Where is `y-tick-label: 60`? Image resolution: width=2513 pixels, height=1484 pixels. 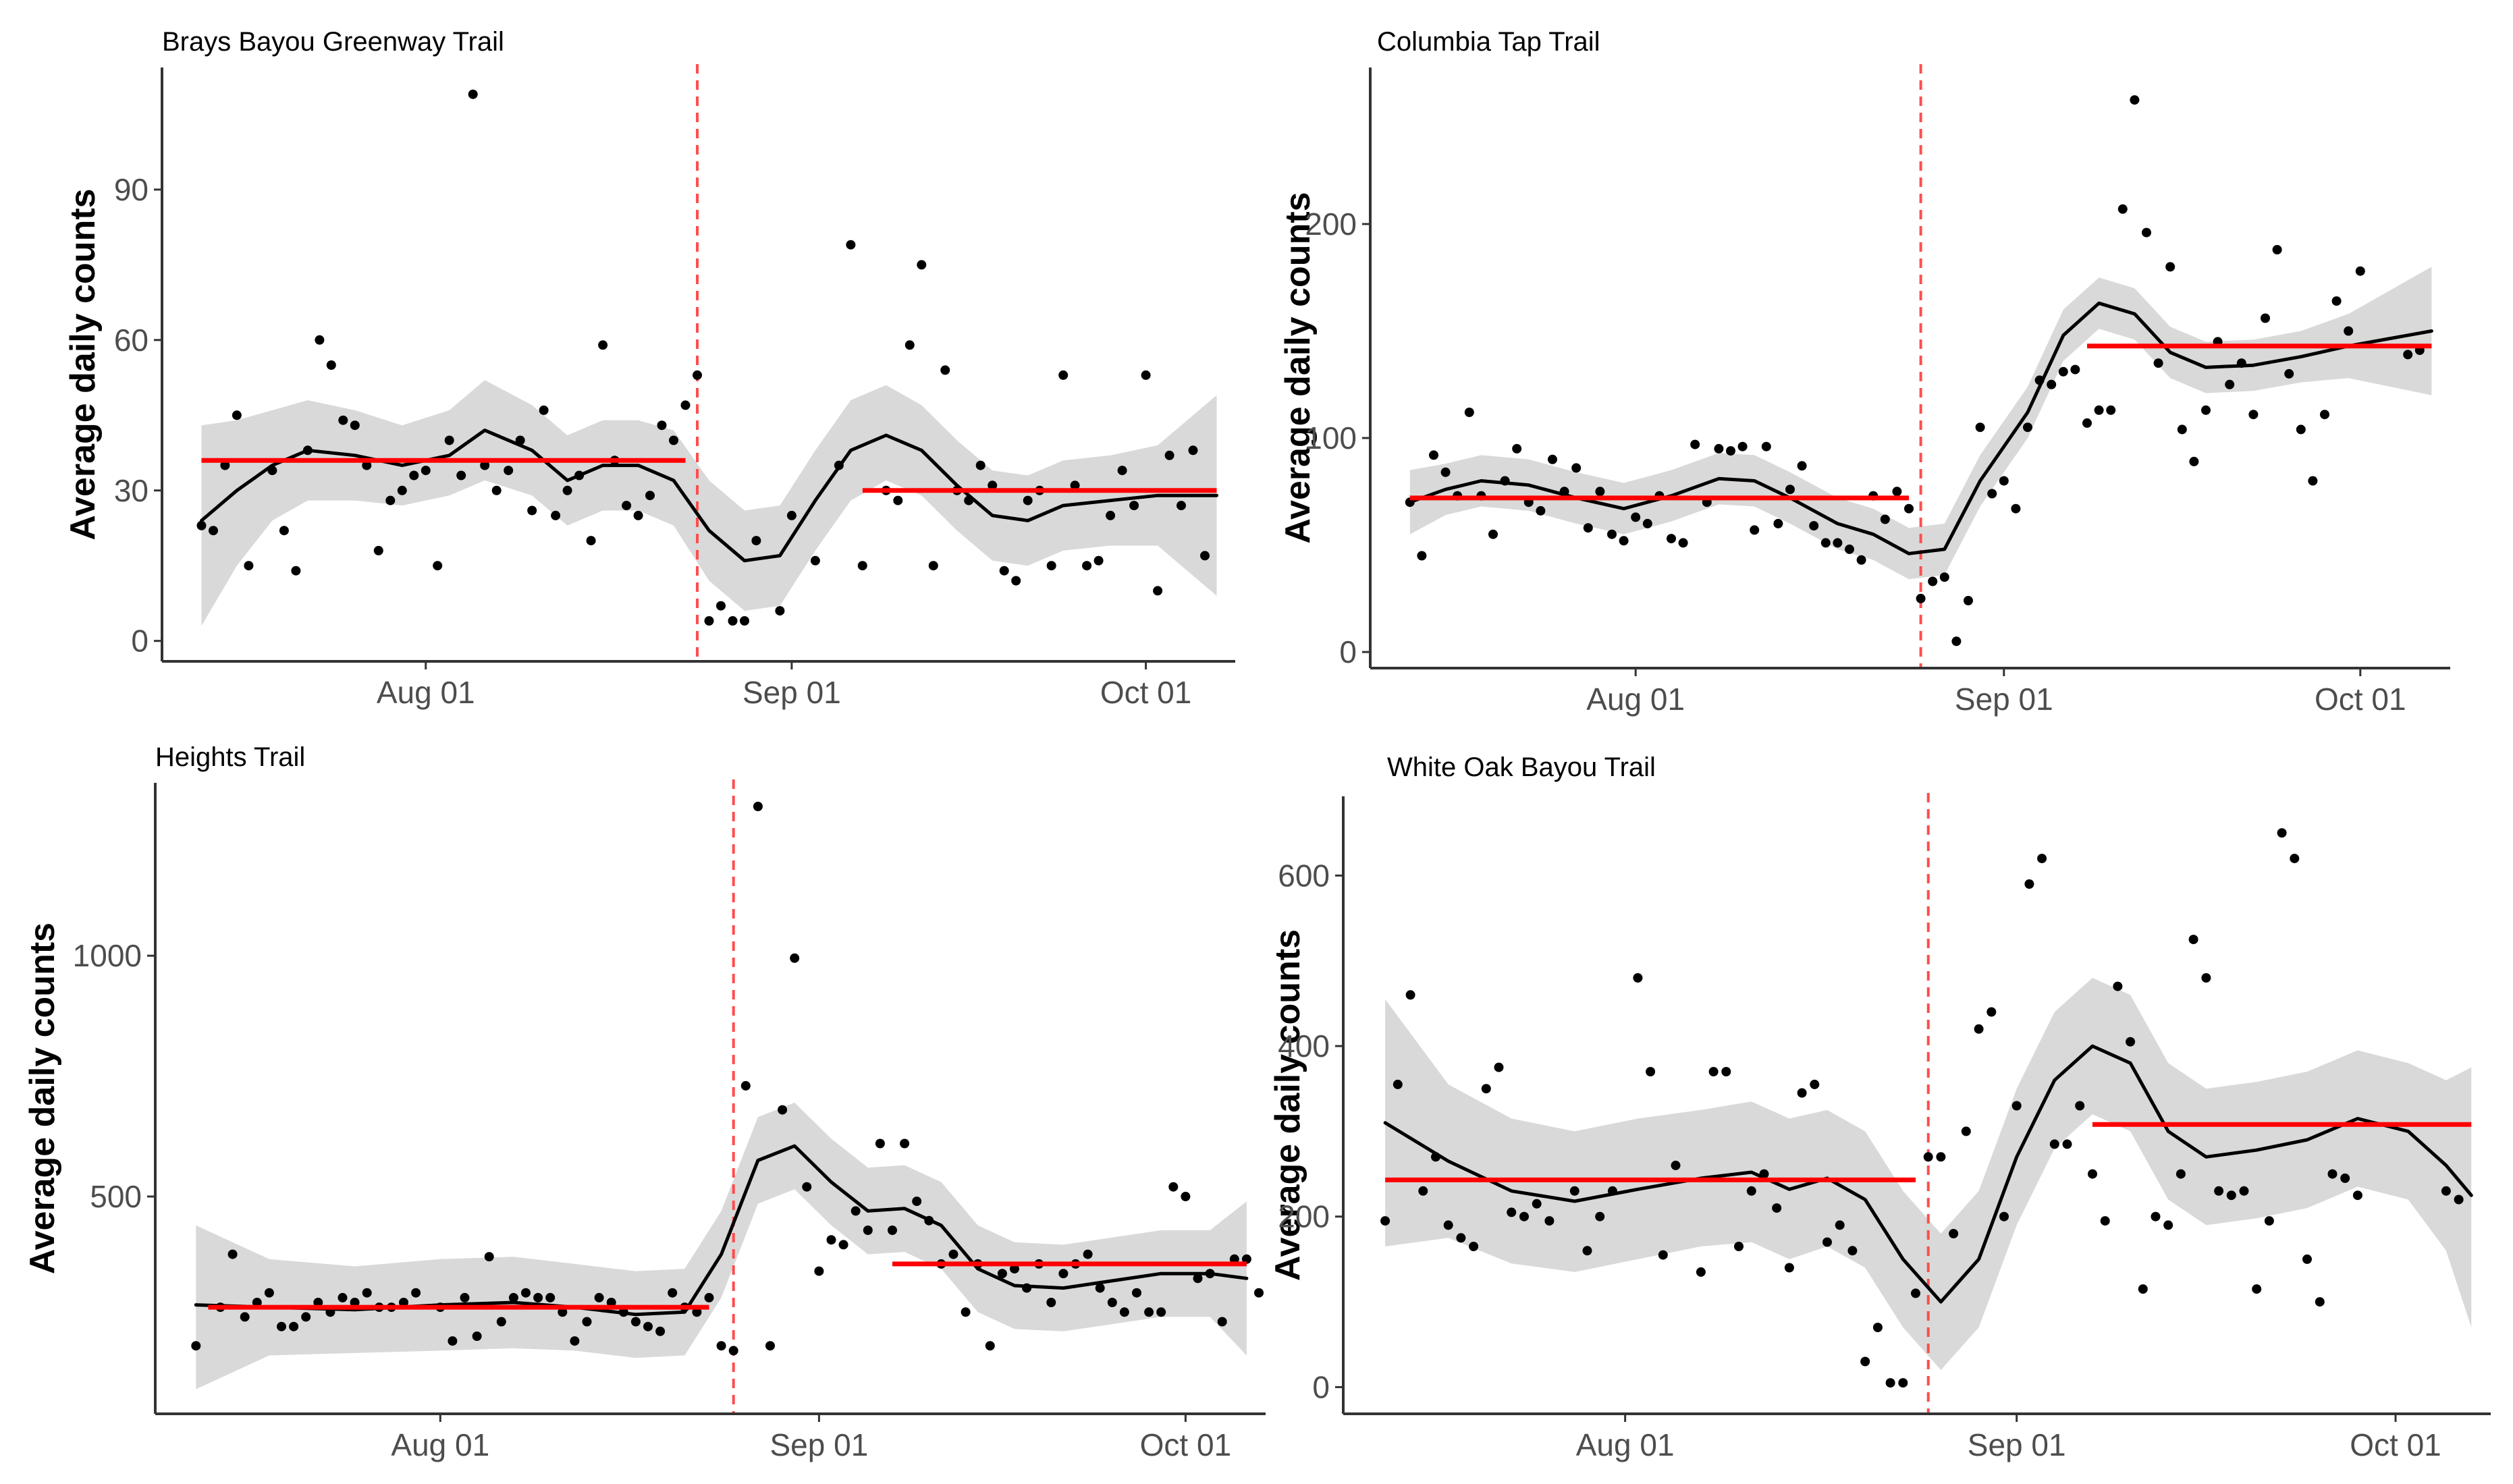 y-tick-label: 60 is located at coordinates (131, 340).